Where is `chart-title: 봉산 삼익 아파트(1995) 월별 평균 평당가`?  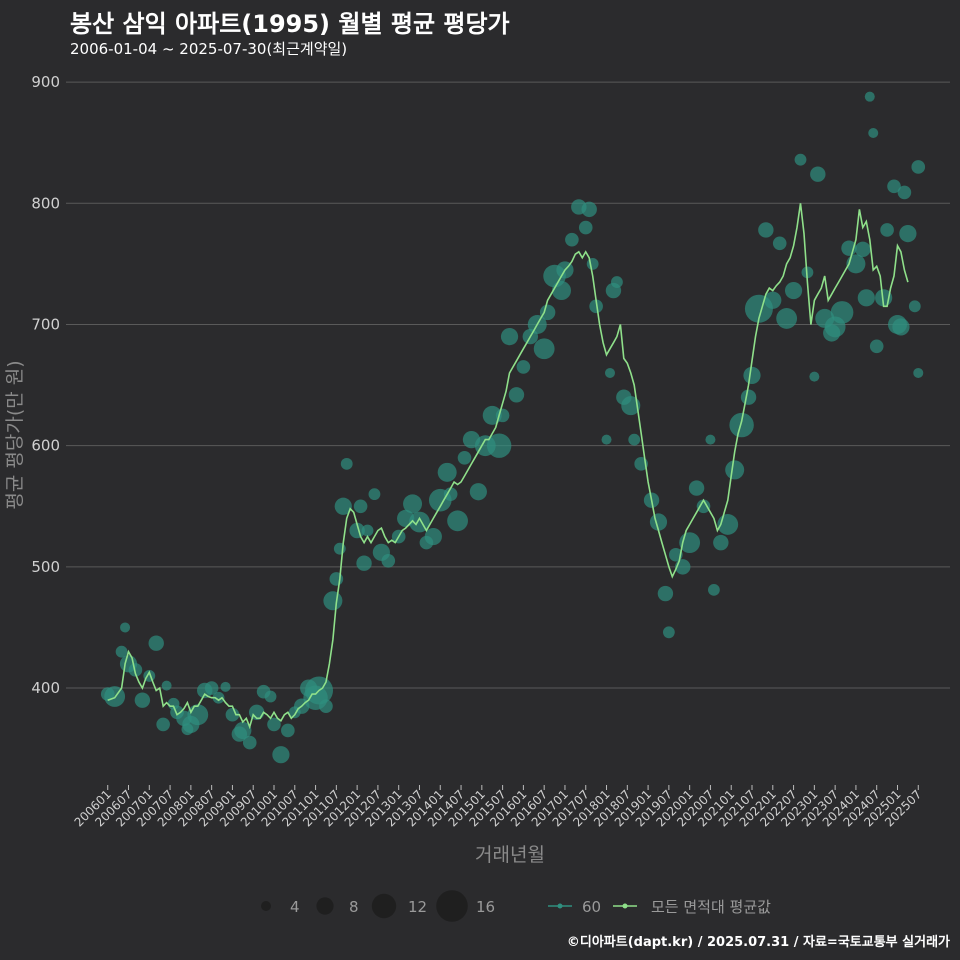 chart-title: 봉산 삼익 아파트(1995) 월별 평균 평당가 is located at coordinates (290, 24).